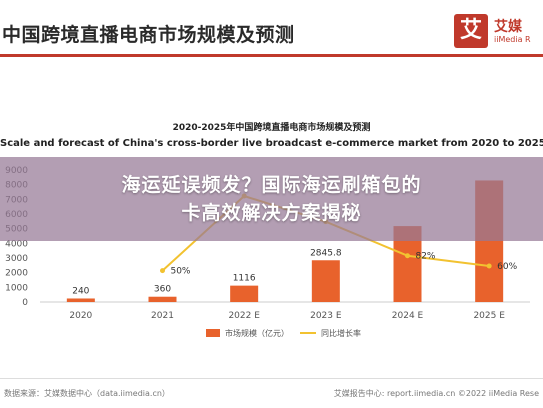 This screenshot has width=543, height=408. Describe the element at coordinates (16, 244) in the screenshot. I see `y-tick-label: 4000` at that location.